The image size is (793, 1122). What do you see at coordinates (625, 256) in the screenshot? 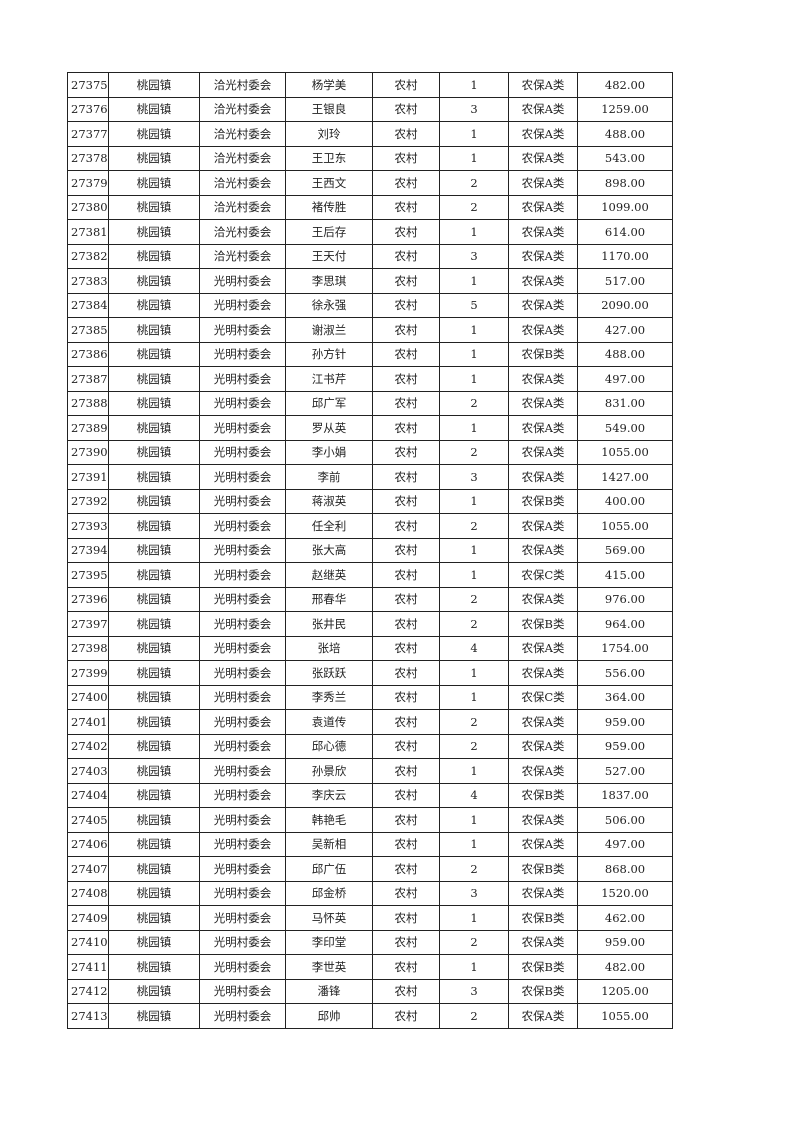
I see `amount-cell: 1170.00` at bounding box center [625, 256].